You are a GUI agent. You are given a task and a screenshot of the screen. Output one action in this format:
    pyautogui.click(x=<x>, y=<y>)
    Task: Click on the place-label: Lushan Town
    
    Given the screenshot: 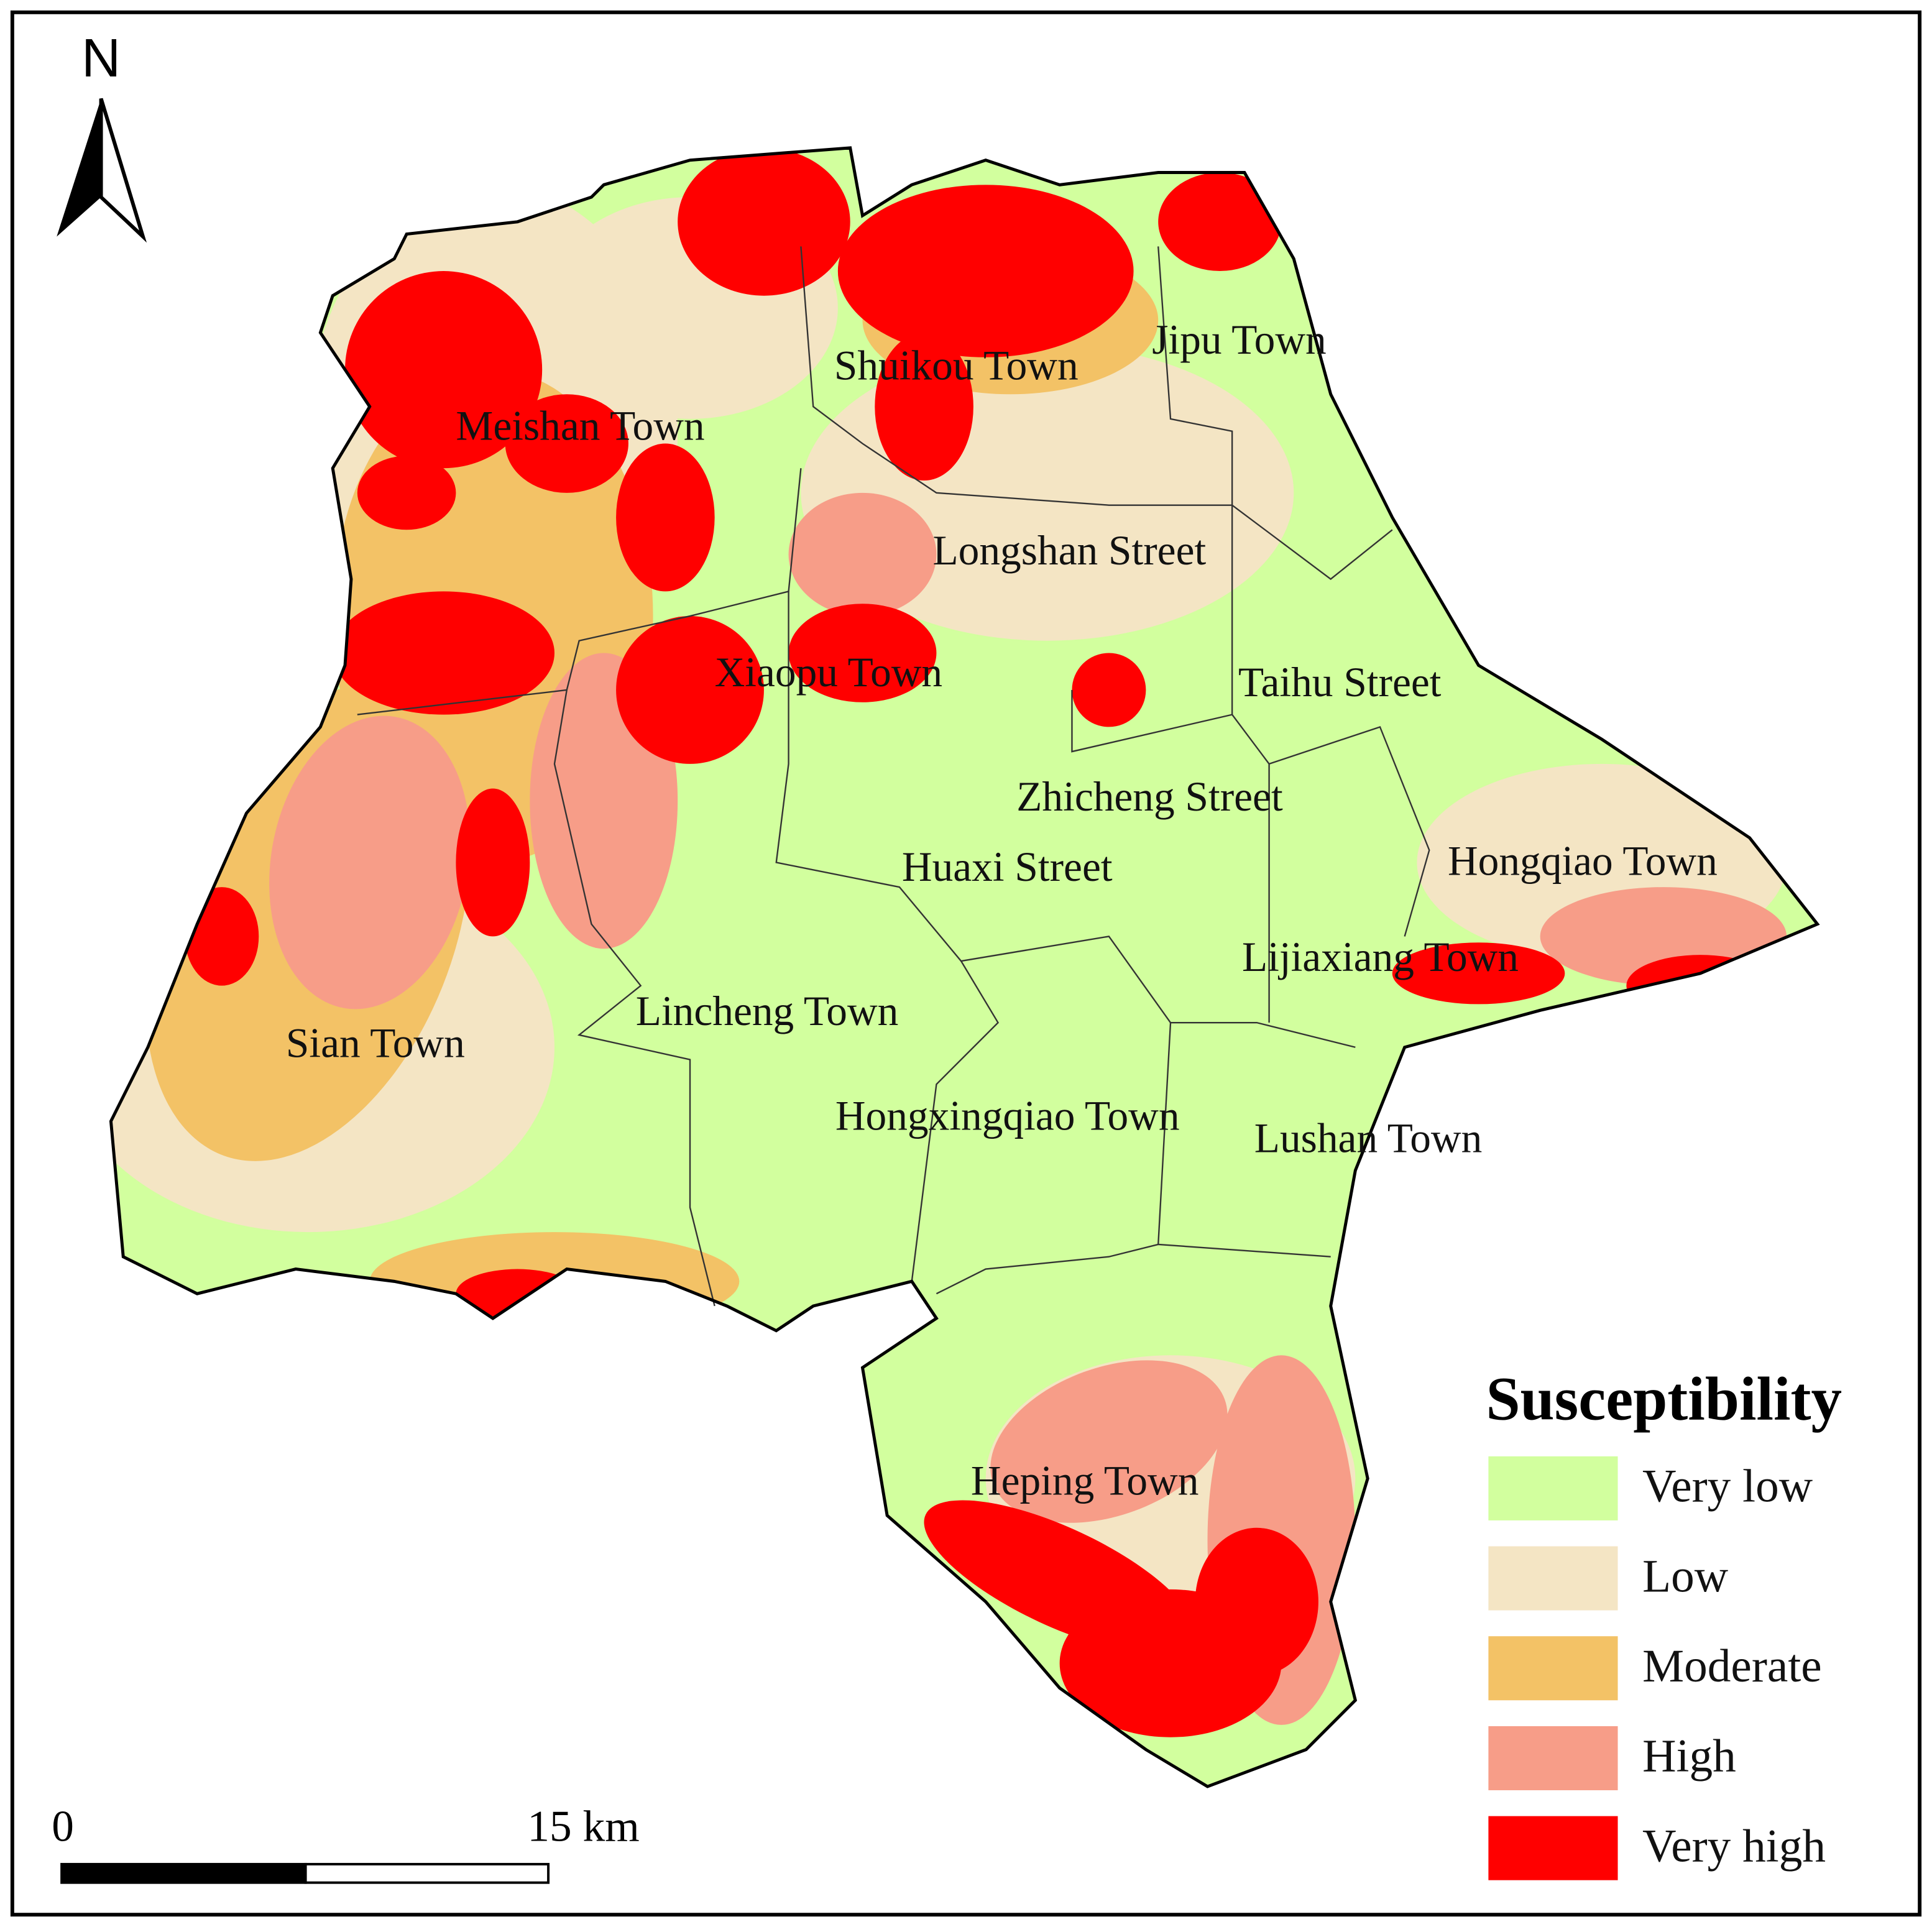 What is the action you would take?
    pyautogui.click(x=1368, y=1138)
    